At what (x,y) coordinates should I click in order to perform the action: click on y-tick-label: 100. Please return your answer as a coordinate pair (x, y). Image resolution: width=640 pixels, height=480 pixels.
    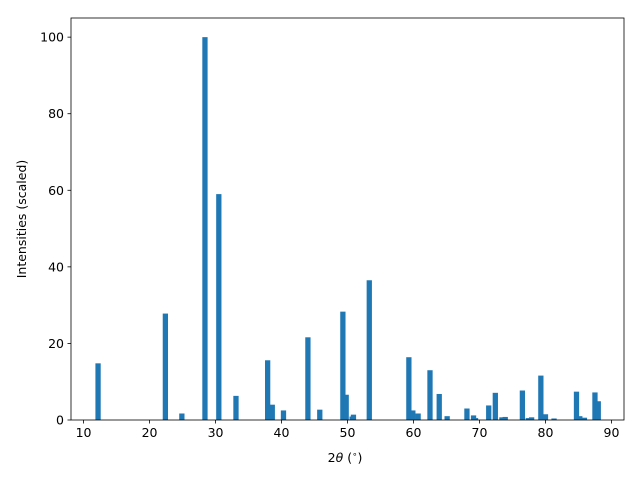
    Looking at the image, I should click on (52, 37).